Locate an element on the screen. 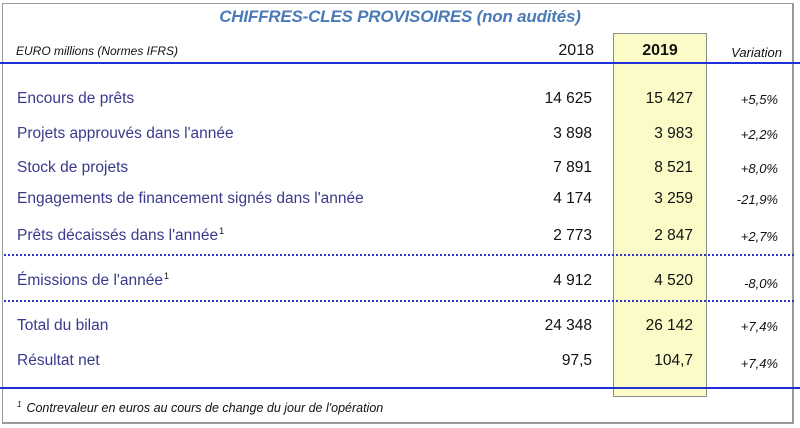 This screenshot has height=428, width=800. value-2019: 15 427 is located at coordinates (669, 98).